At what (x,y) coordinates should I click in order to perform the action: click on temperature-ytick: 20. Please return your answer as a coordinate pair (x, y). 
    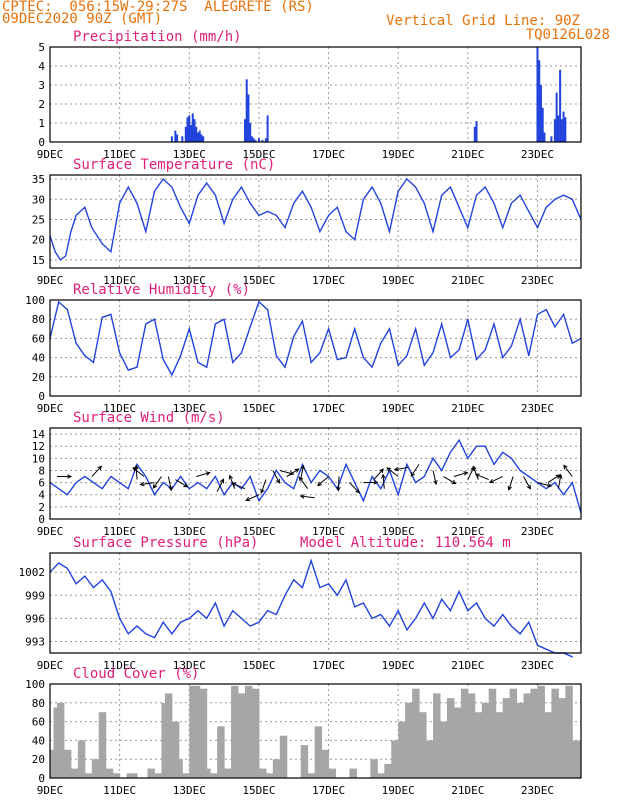
    Looking at the image, I should click on (38, 240).